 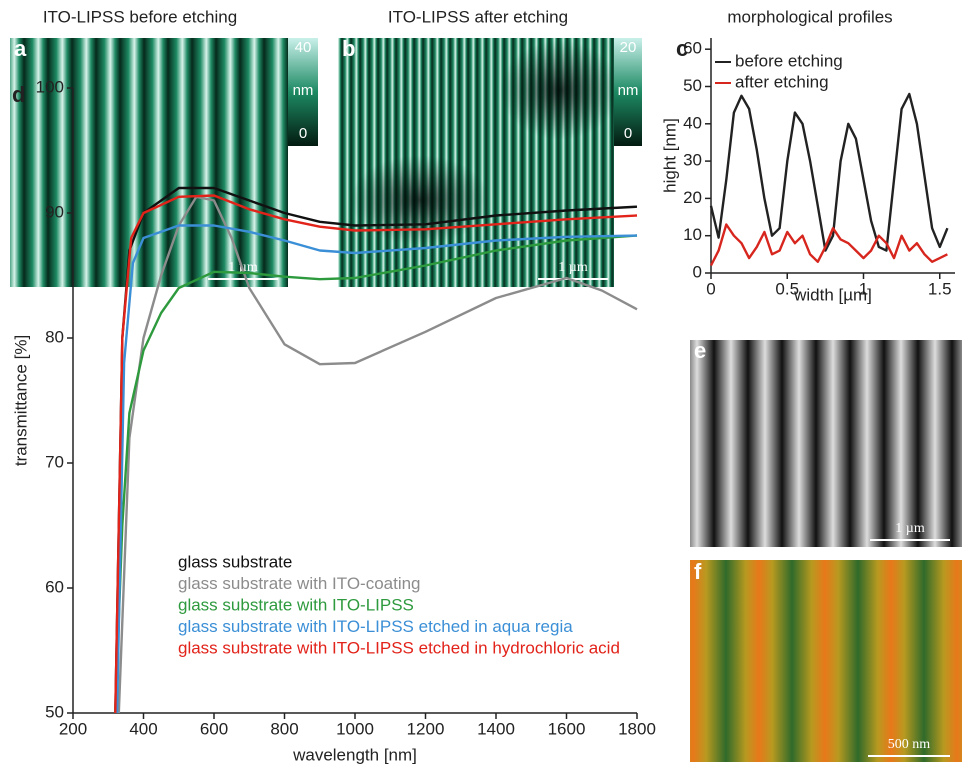 What do you see at coordinates (692, 122) in the screenshot?
I see `y-tick-label: 40` at bounding box center [692, 122].